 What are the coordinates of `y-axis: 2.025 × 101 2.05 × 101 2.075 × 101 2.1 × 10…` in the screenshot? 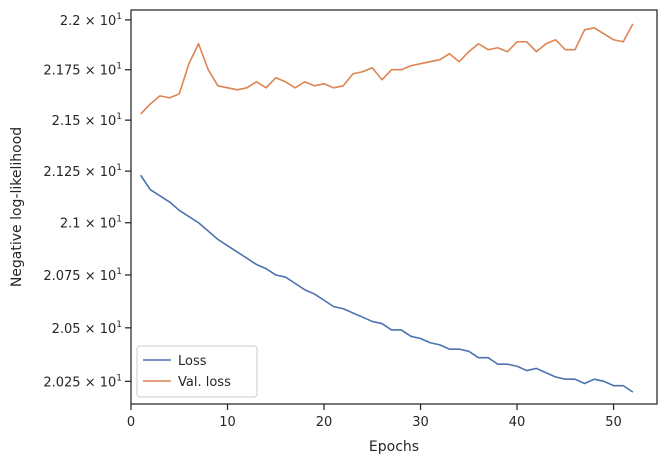 It's located at (87, 201).